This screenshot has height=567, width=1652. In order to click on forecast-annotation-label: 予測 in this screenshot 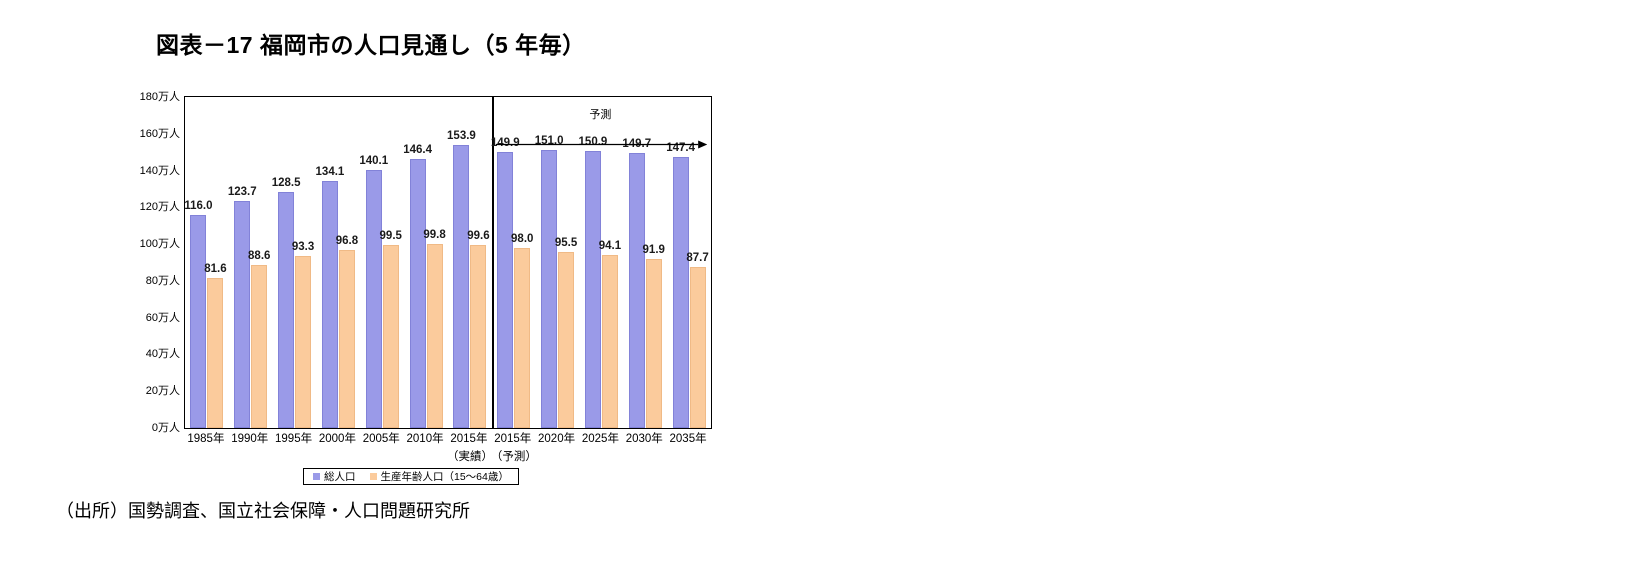, I will do `click(600, 115)`.